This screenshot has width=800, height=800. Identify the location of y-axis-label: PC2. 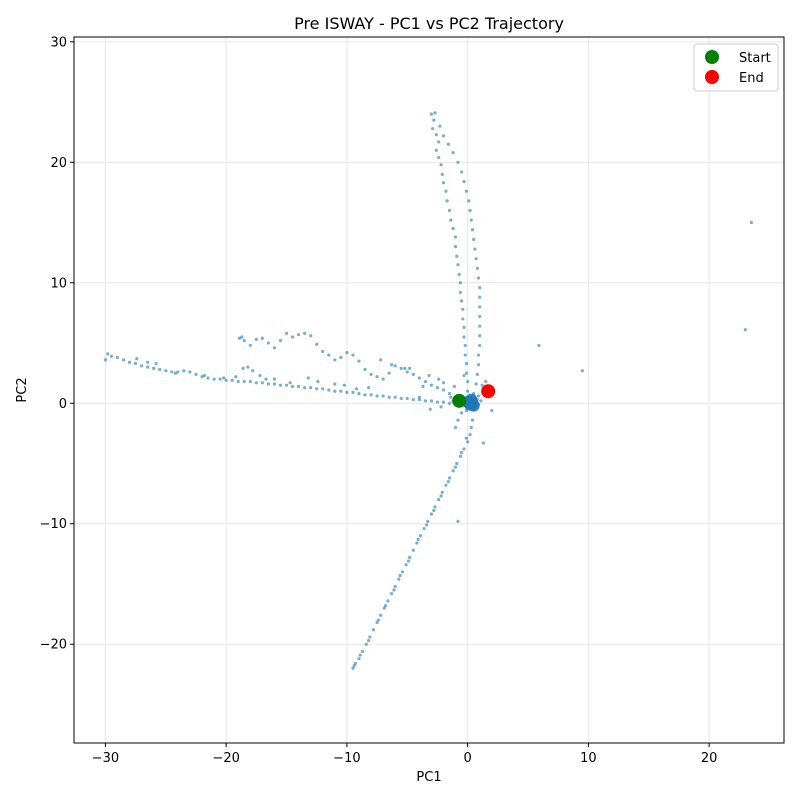
(22, 389).